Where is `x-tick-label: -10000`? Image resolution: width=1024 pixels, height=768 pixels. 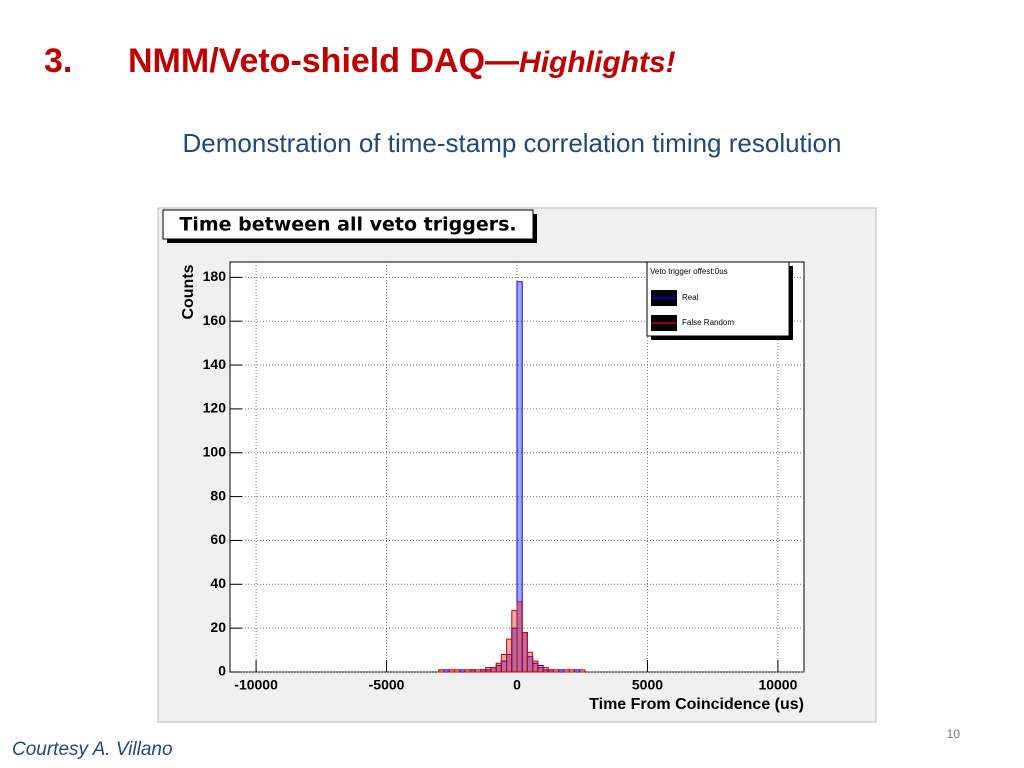
x-tick-label: -10000 is located at coordinates (256, 685).